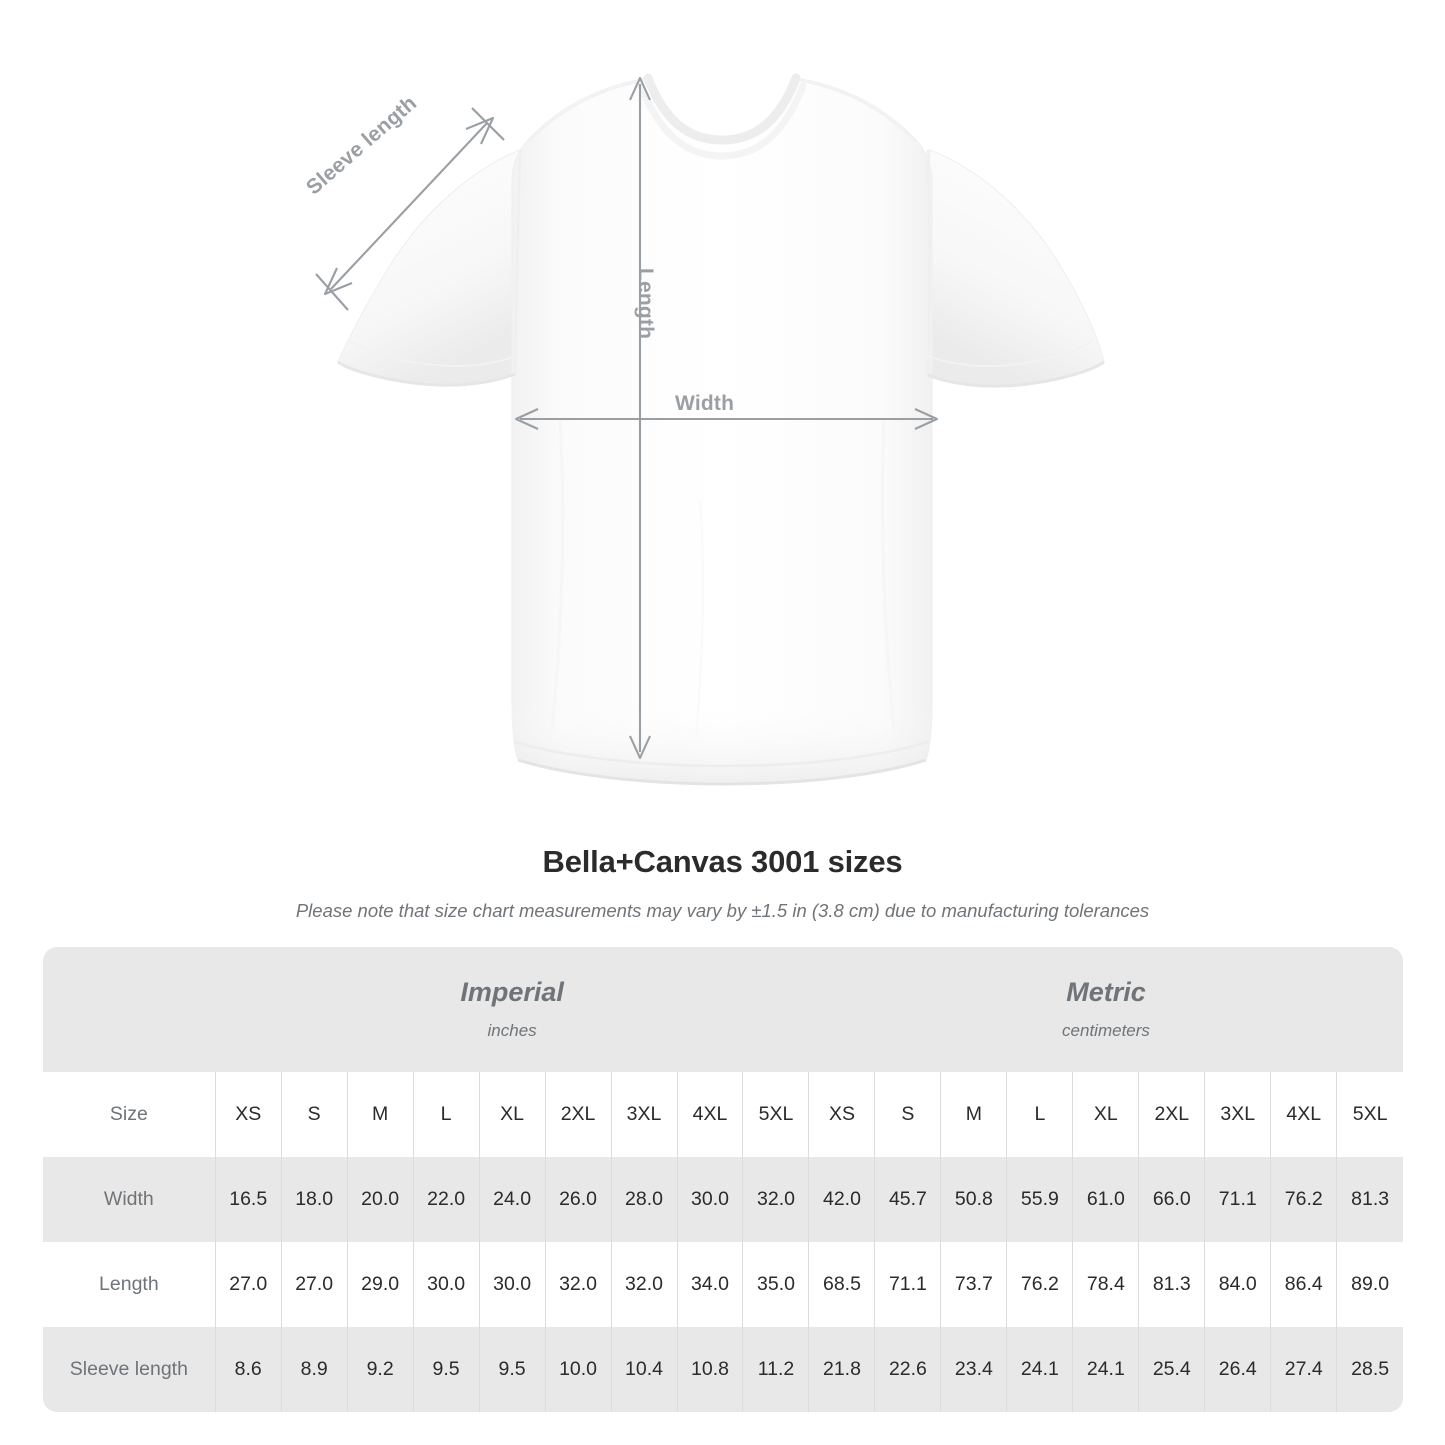  I want to click on table-cell: 9.2, so click(380, 1369).